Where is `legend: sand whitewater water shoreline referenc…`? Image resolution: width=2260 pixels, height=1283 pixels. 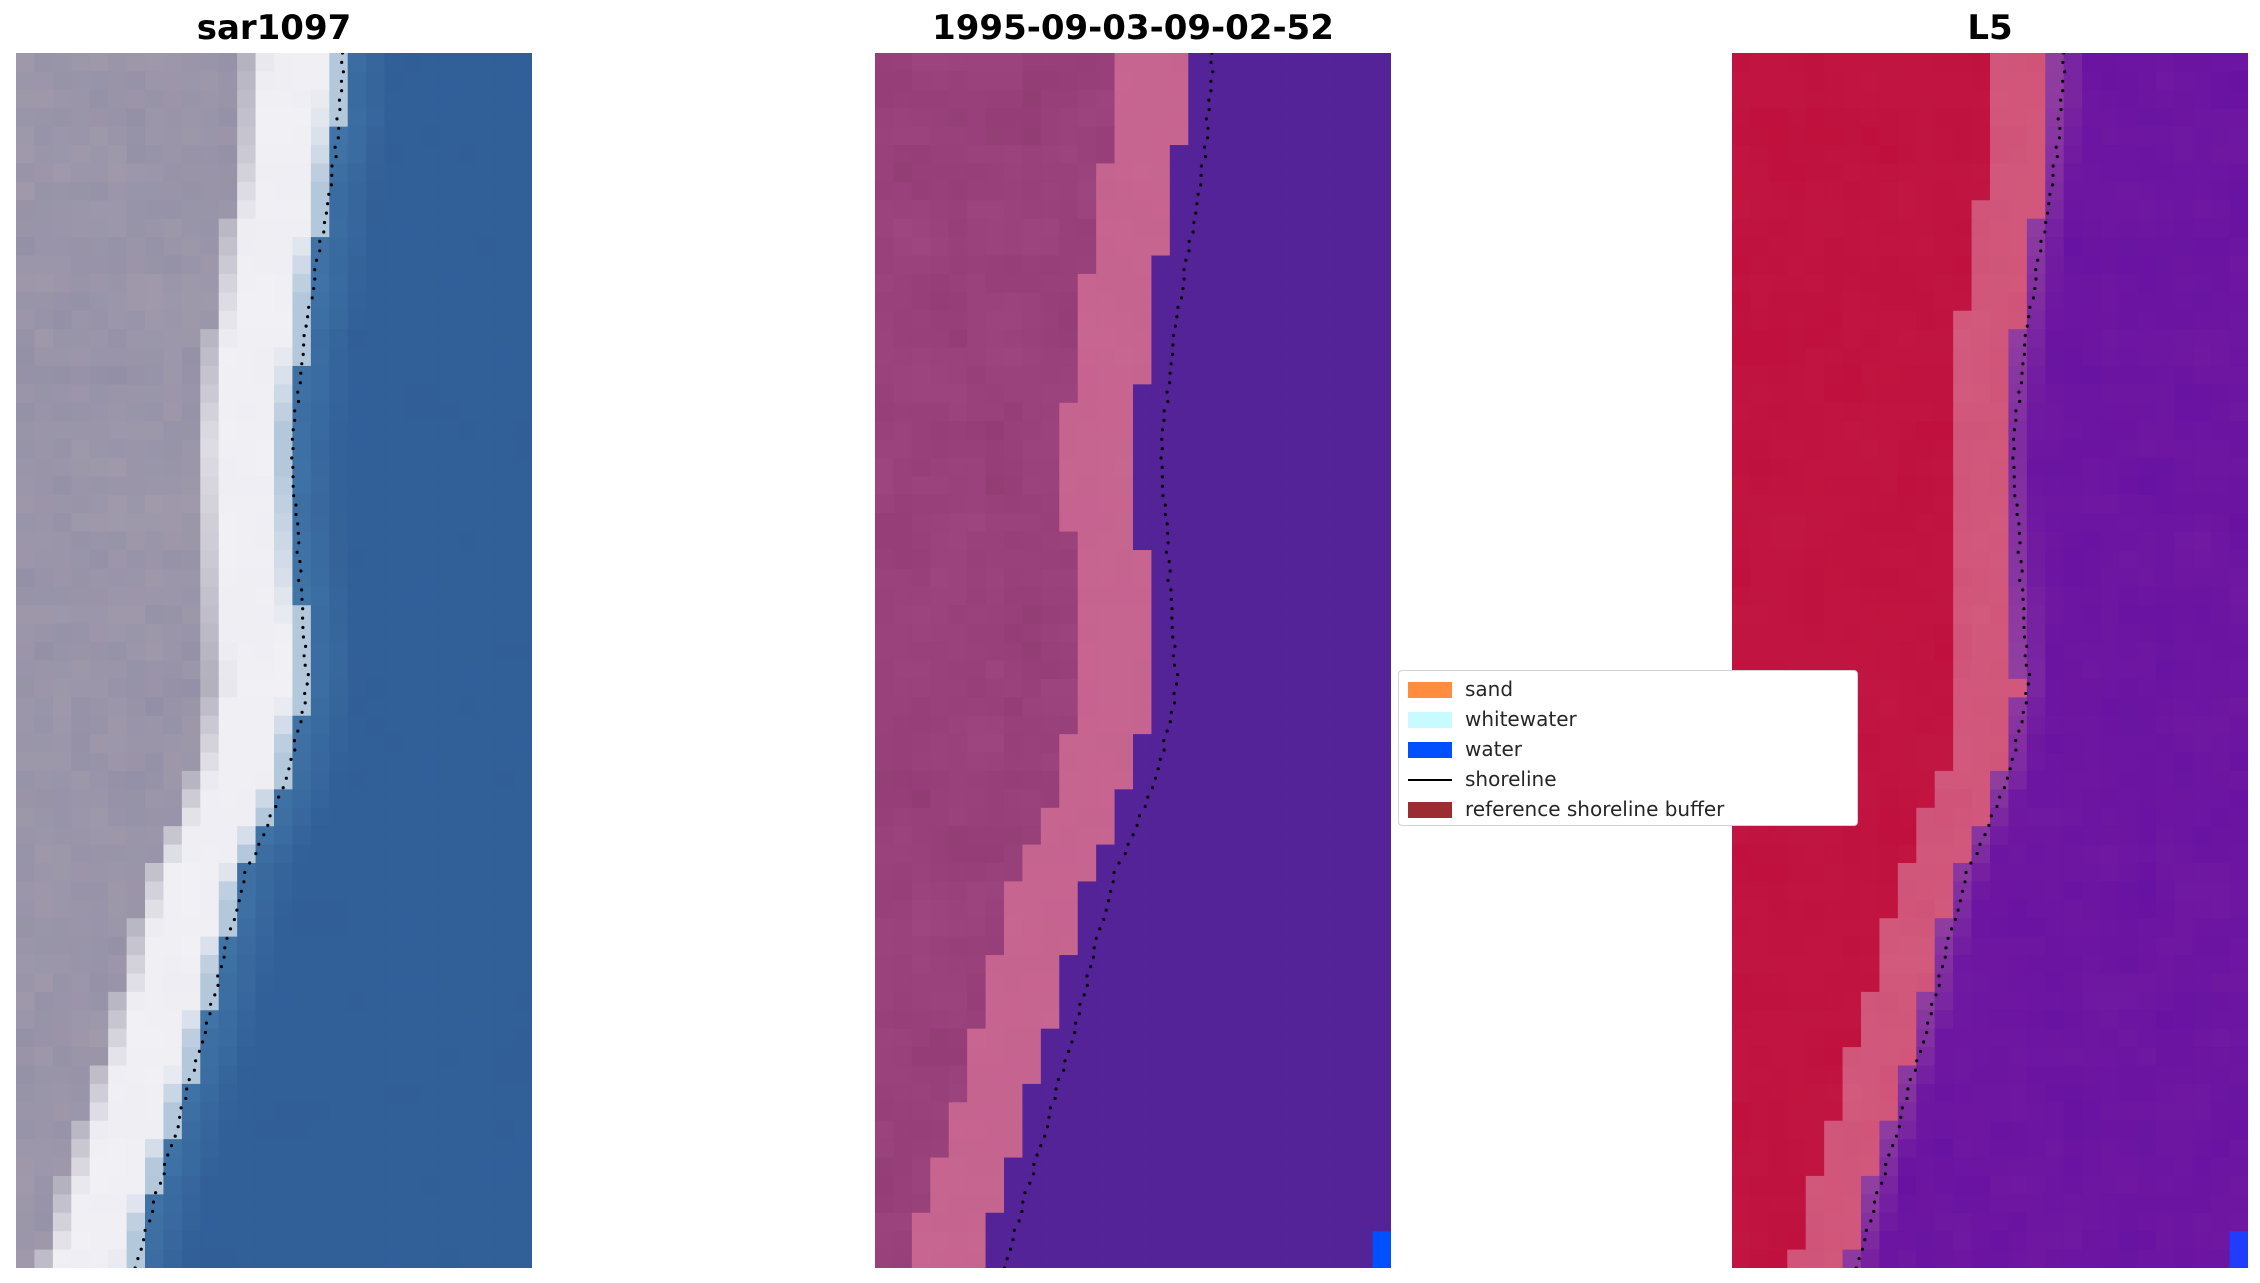 legend: sand whitewater water shoreline referenc… is located at coordinates (1628, 748).